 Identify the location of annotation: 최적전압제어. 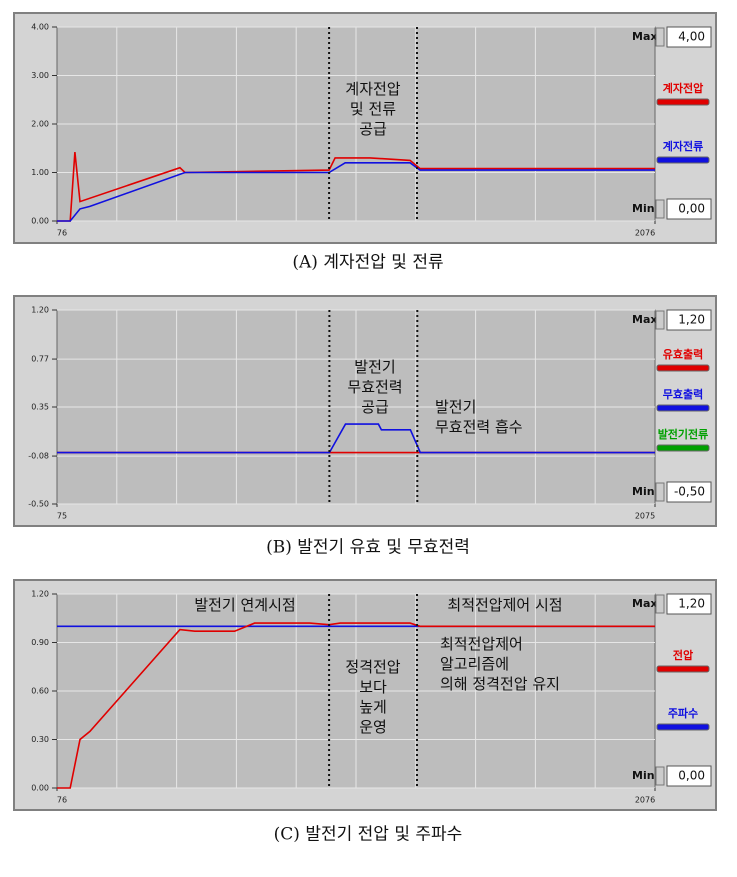
(481, 644).